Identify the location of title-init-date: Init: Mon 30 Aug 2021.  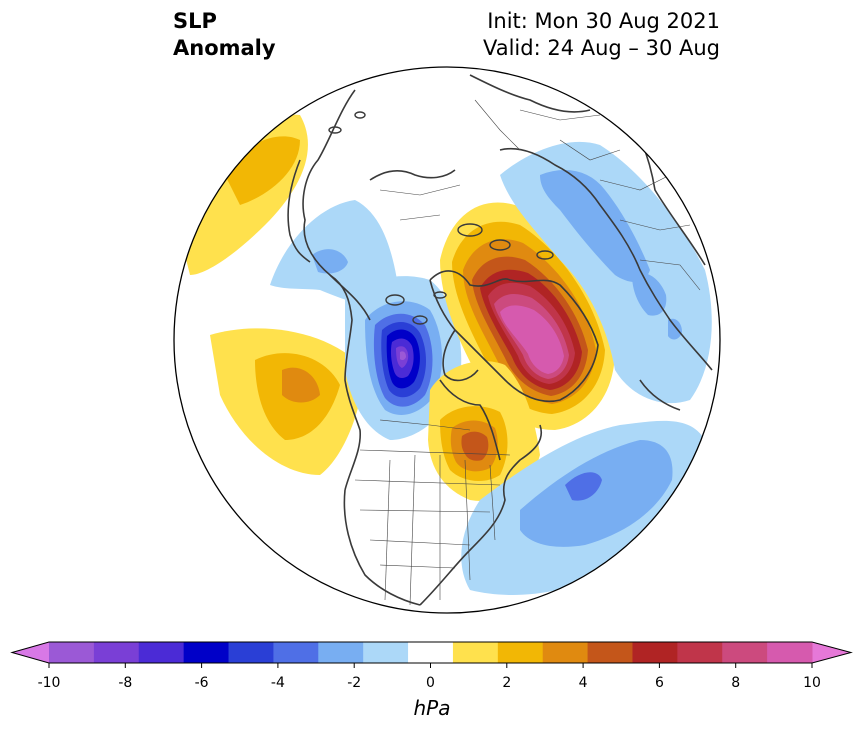
(603, 21).